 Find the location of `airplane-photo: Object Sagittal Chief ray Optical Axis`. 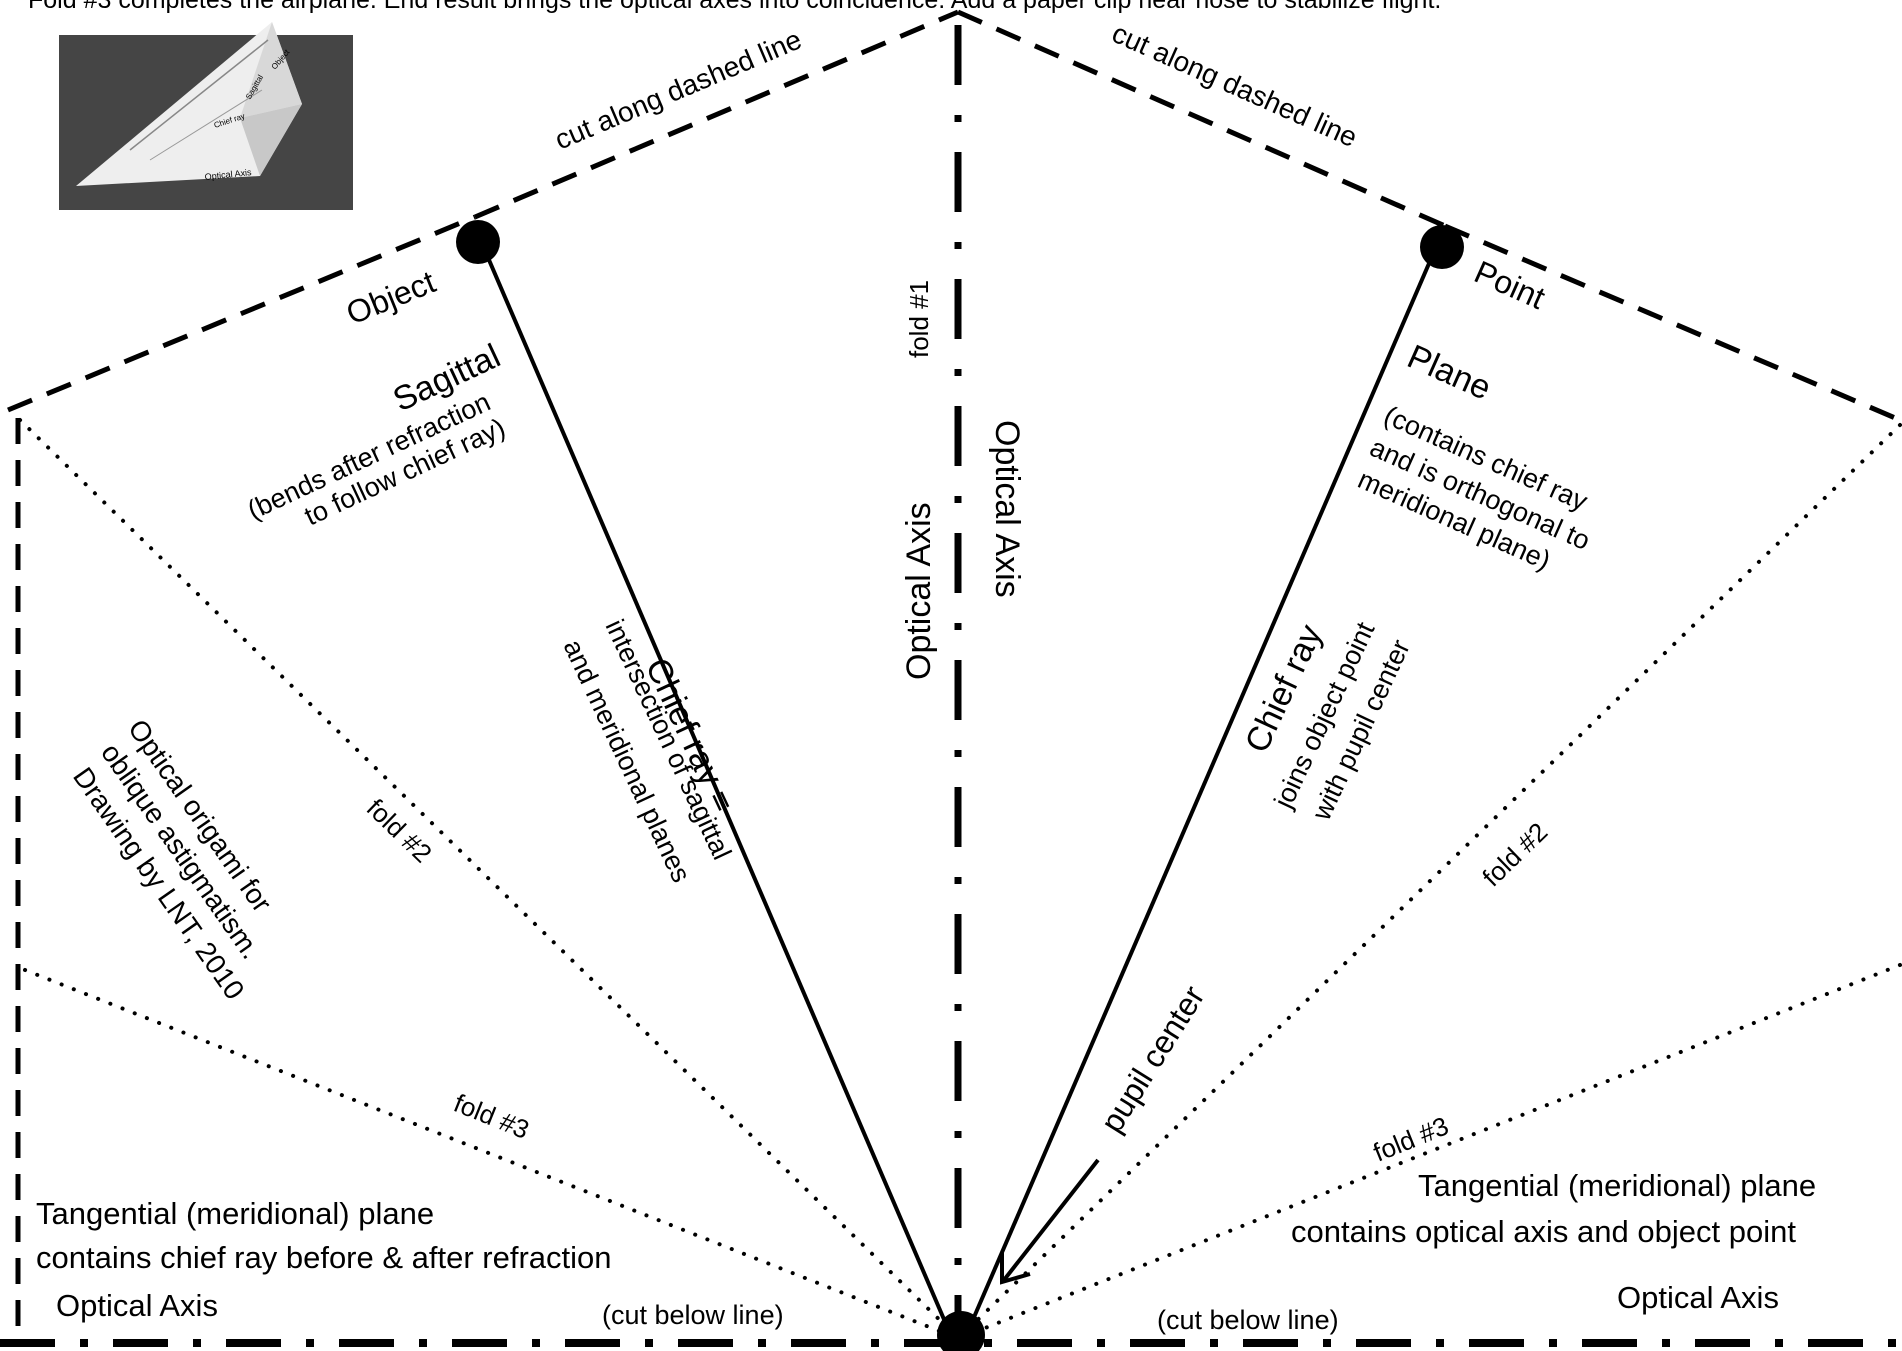

airplane-photo: Object Sagittal Chief ray Optical Axis is located at coordinates (206, 116).